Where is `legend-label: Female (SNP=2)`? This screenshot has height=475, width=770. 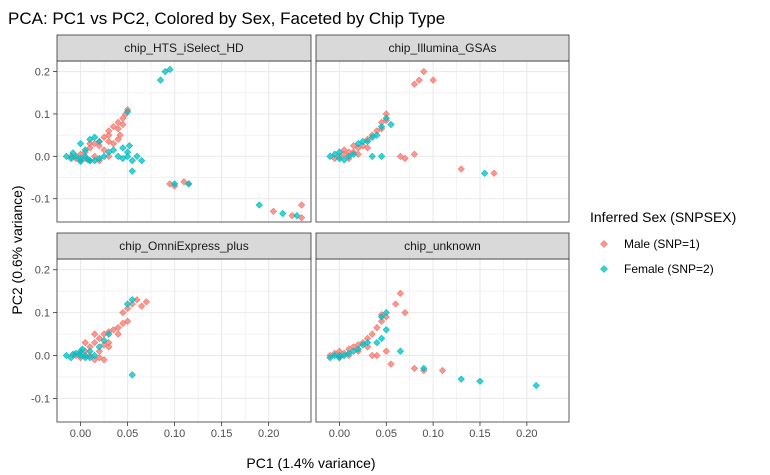
legend-label: Female (SNP=2) is located at coordinates (669, 269).